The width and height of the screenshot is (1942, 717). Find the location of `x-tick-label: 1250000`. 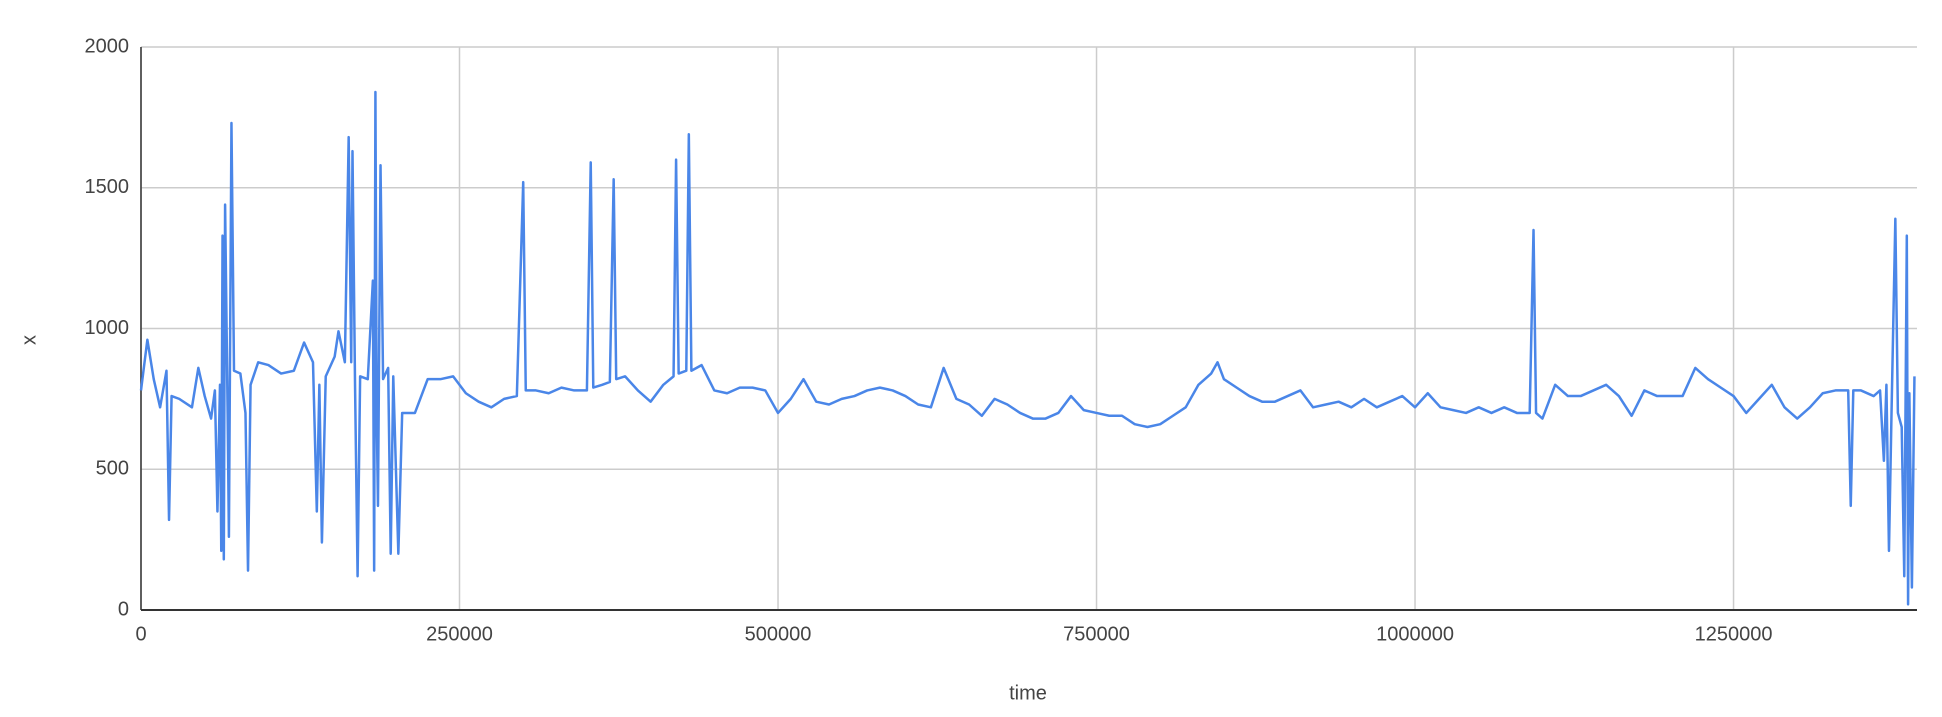

x-tick-label: 1250000 is located at coordinates (1734, 634).